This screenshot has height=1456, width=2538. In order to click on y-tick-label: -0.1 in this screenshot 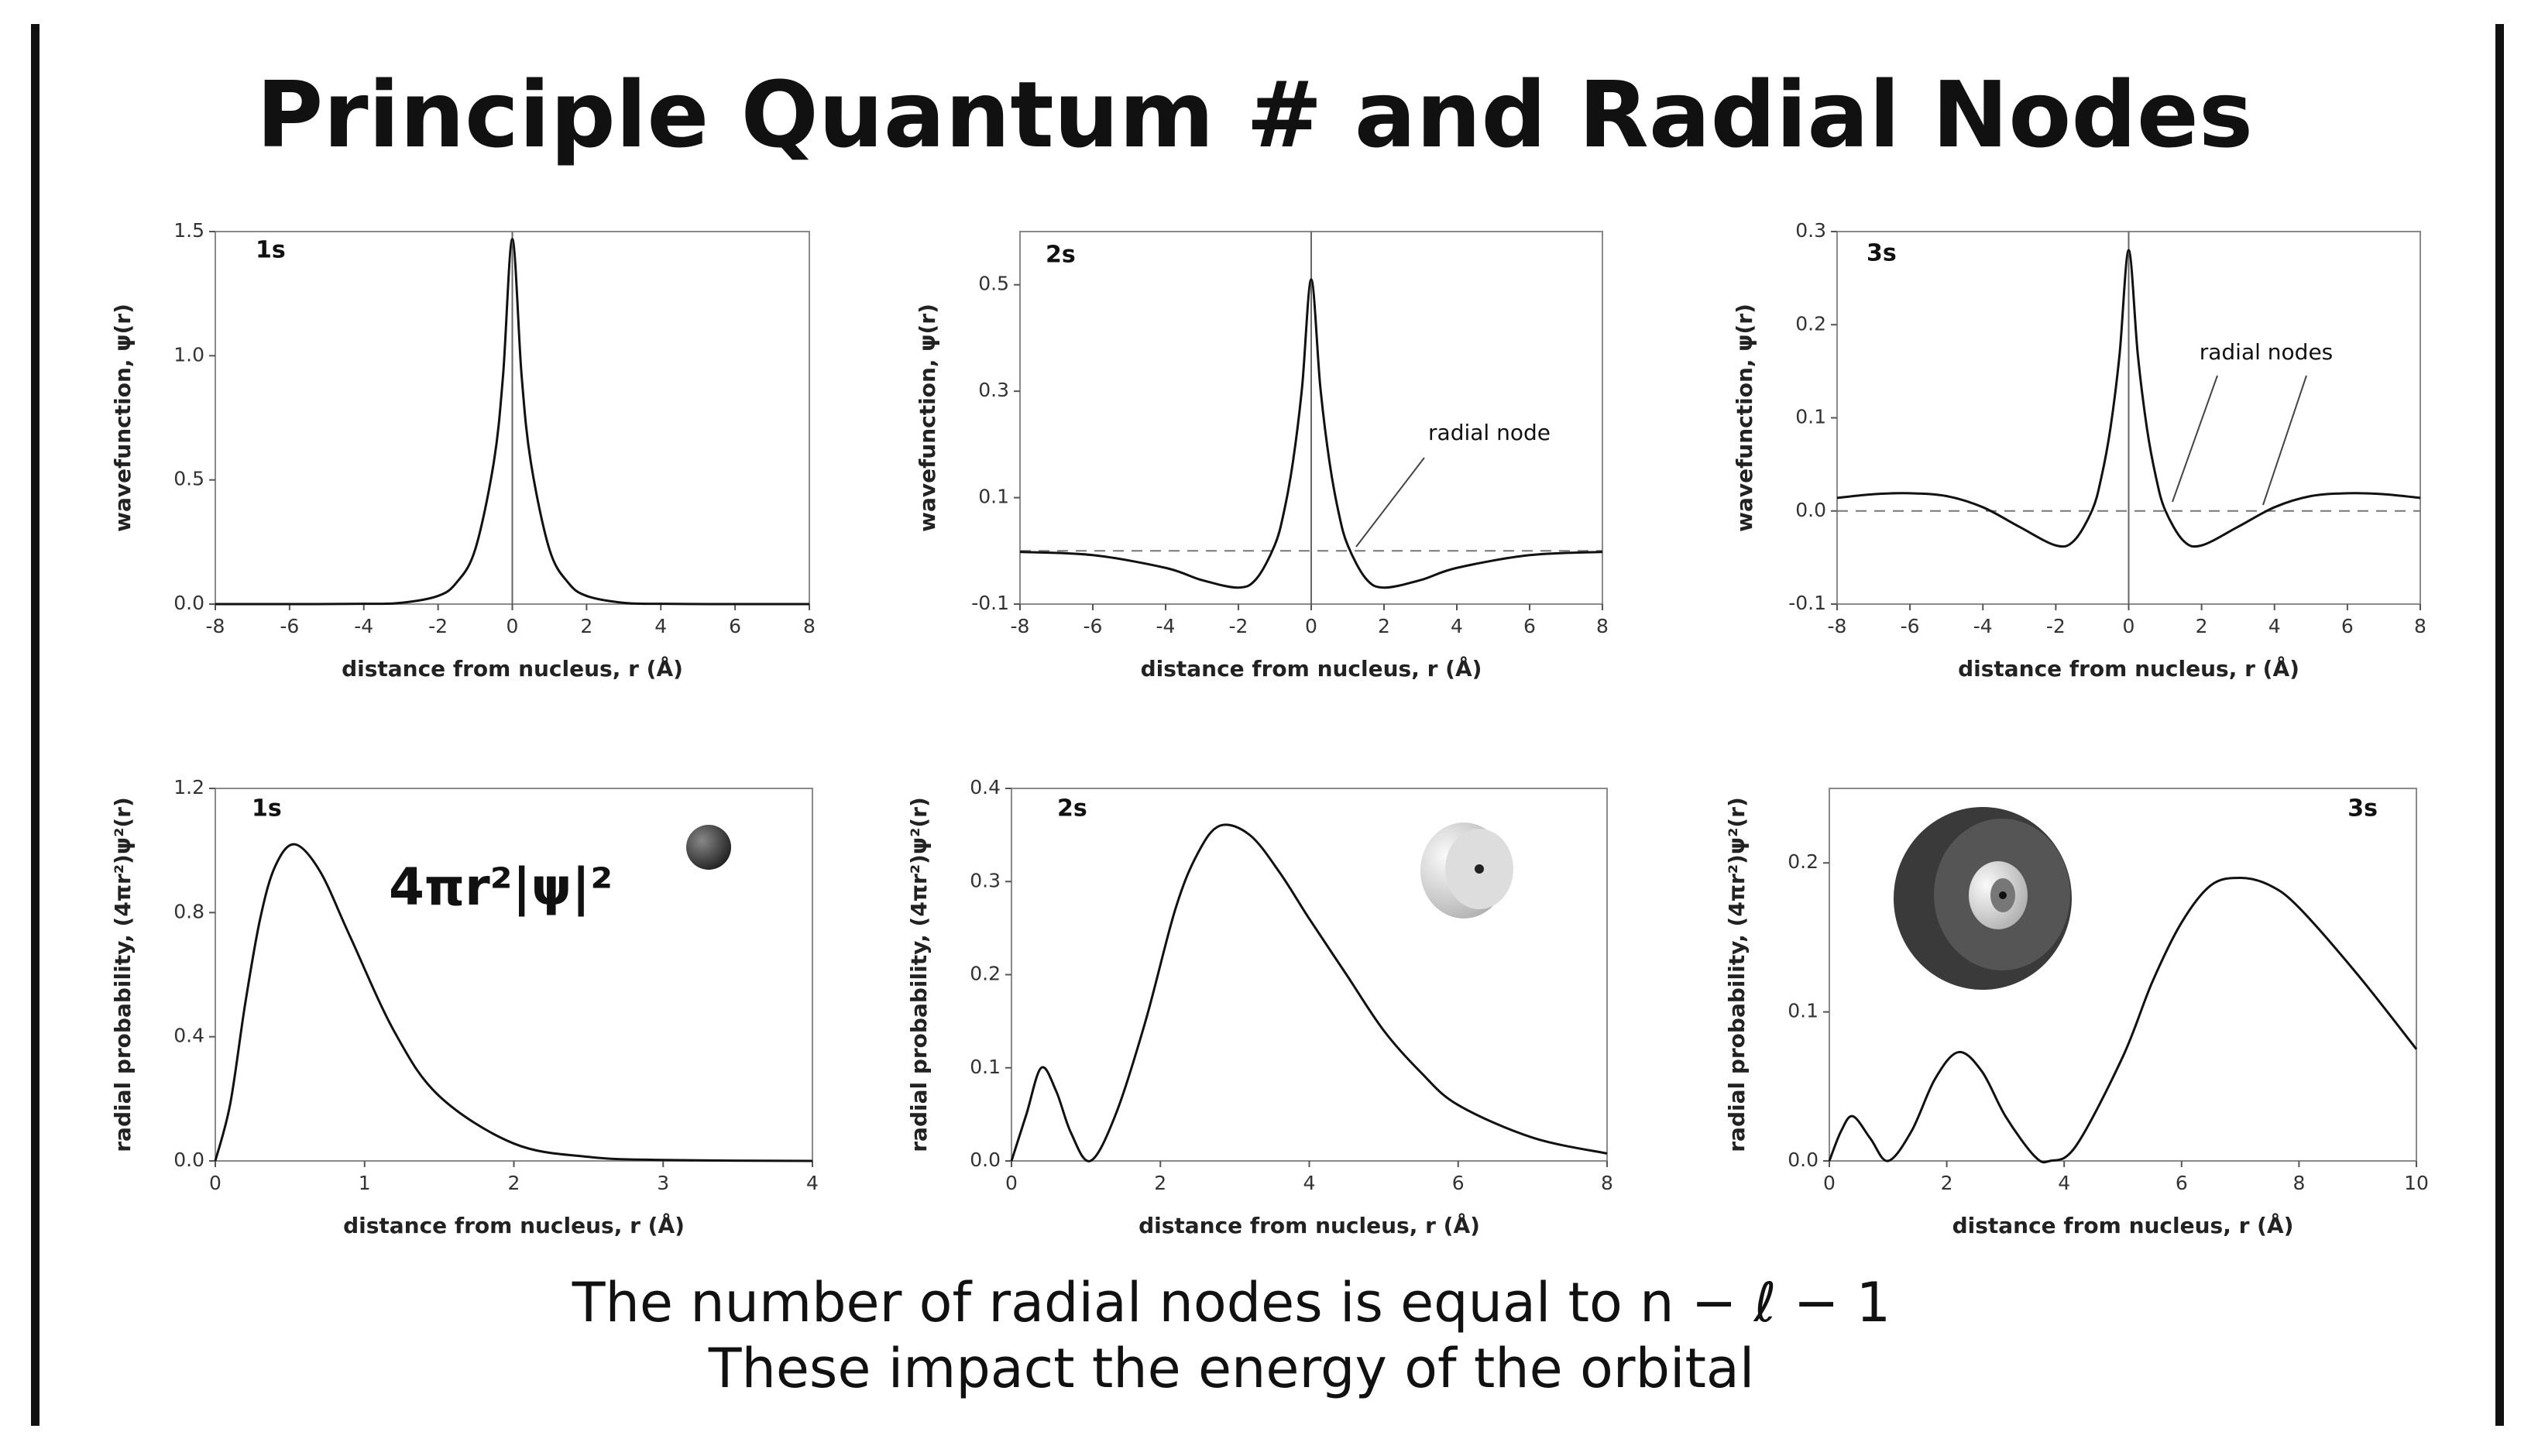, I will do `click(1807, 603)`.